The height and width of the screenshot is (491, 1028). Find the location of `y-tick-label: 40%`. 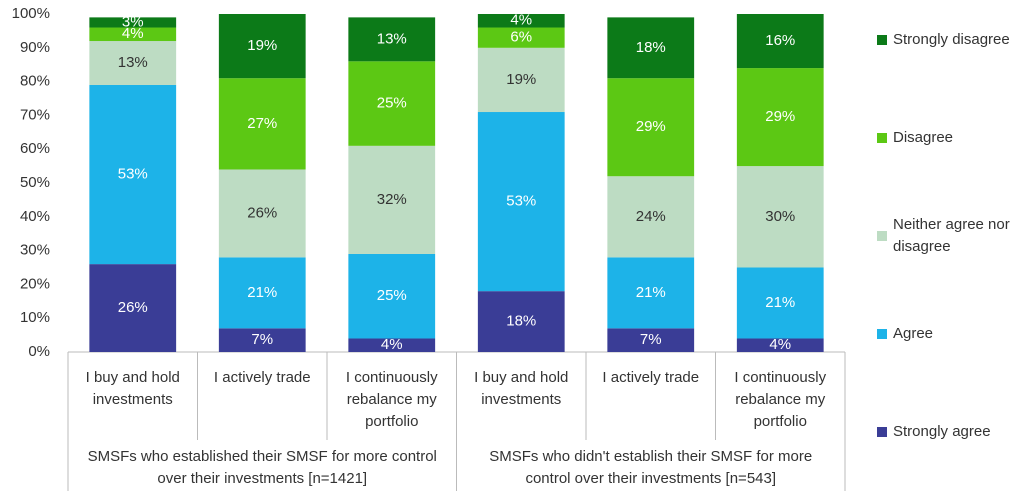

y-tick-label: 40% is located at coordinates (35, 216).